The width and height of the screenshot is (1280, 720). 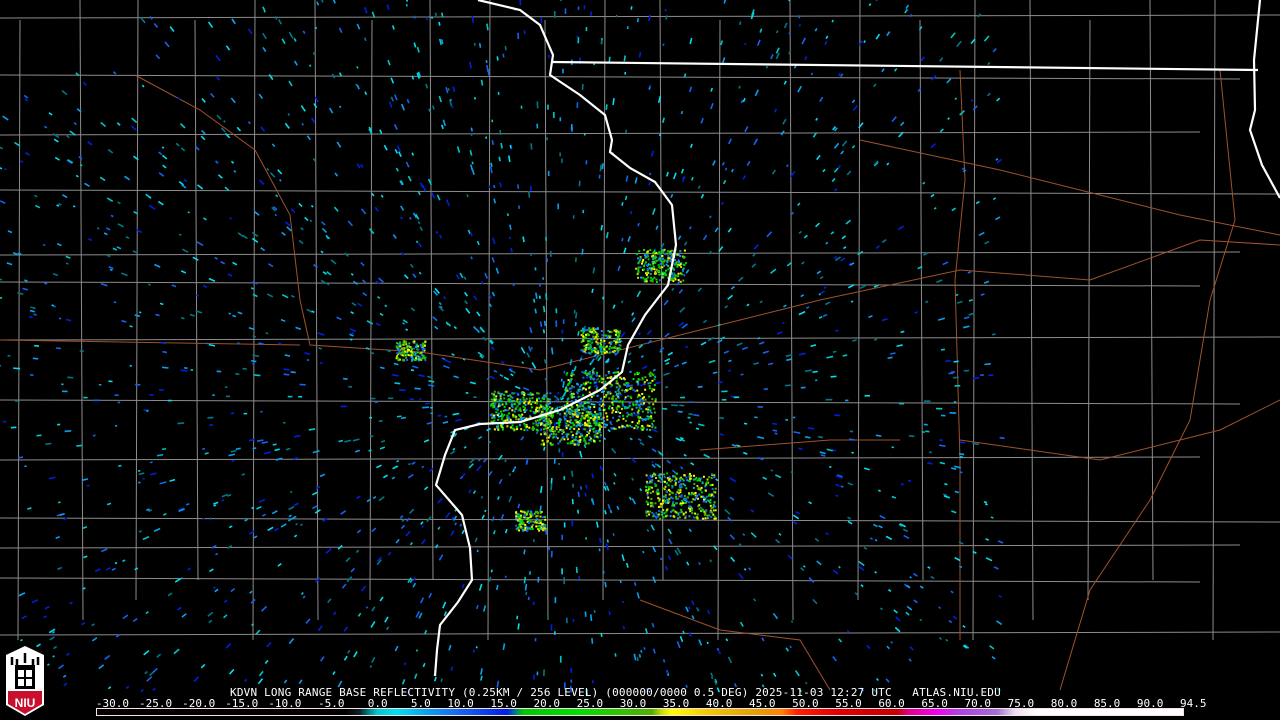 What do you see at coordinates (859, 300) in the screenshot?
I see `county-line` at bounding box center [859, 300].